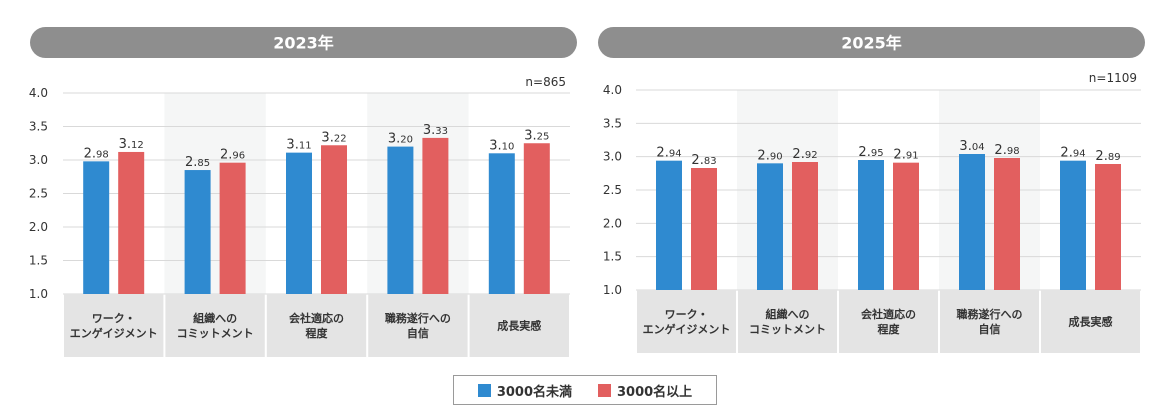 Image resolution: width=1170 pixels, height=415 pixels. What do you see at coordinates (545, 82) in the screenshot?
I see `sample-size-note: n=865` at bounding box center [545, 82].